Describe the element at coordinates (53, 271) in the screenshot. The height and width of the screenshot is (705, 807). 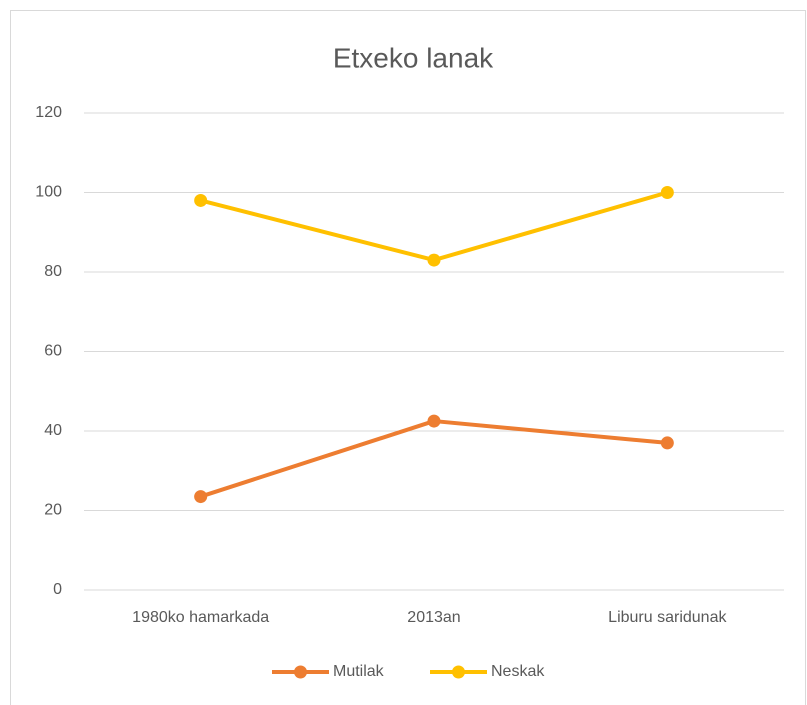
I see `y-tick-label: 80` at that location.